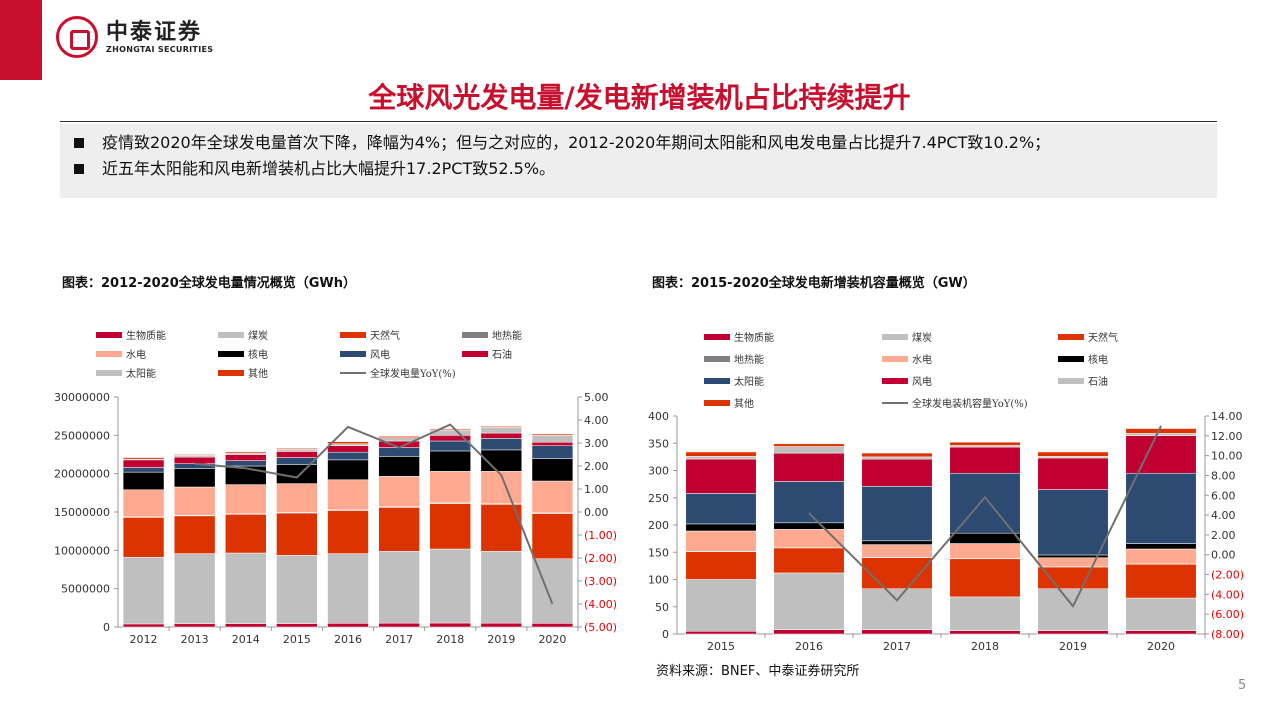 The height and width of the screenshot is (719, 1279). I want to click on y-tick-label: 250, so click(658, 498).